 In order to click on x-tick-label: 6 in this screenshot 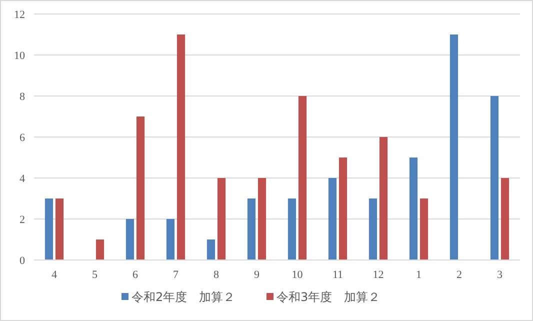, I will do `click(135, 275)`.